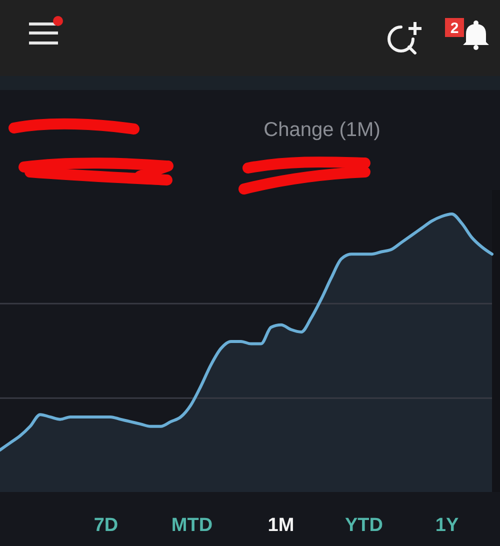 The height and width of the screenshot is (546, 500). What do you see at coordinates (364, 525) in the screenshot?
I see `text: YTD` at bounding box center [364, 525].